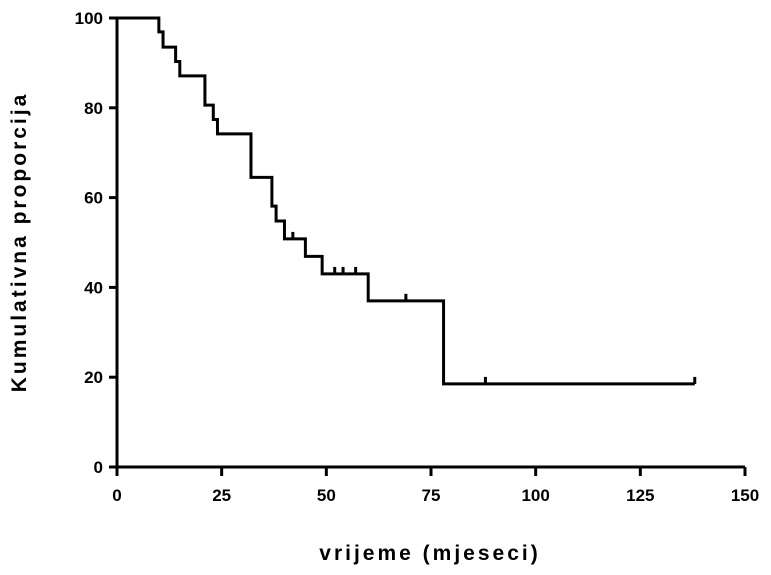 Image resolution: width=771 pixels, height=575 pixels. I want to click on x-ticks: 0 25 50 75 100 125 150, so click(435, 486).